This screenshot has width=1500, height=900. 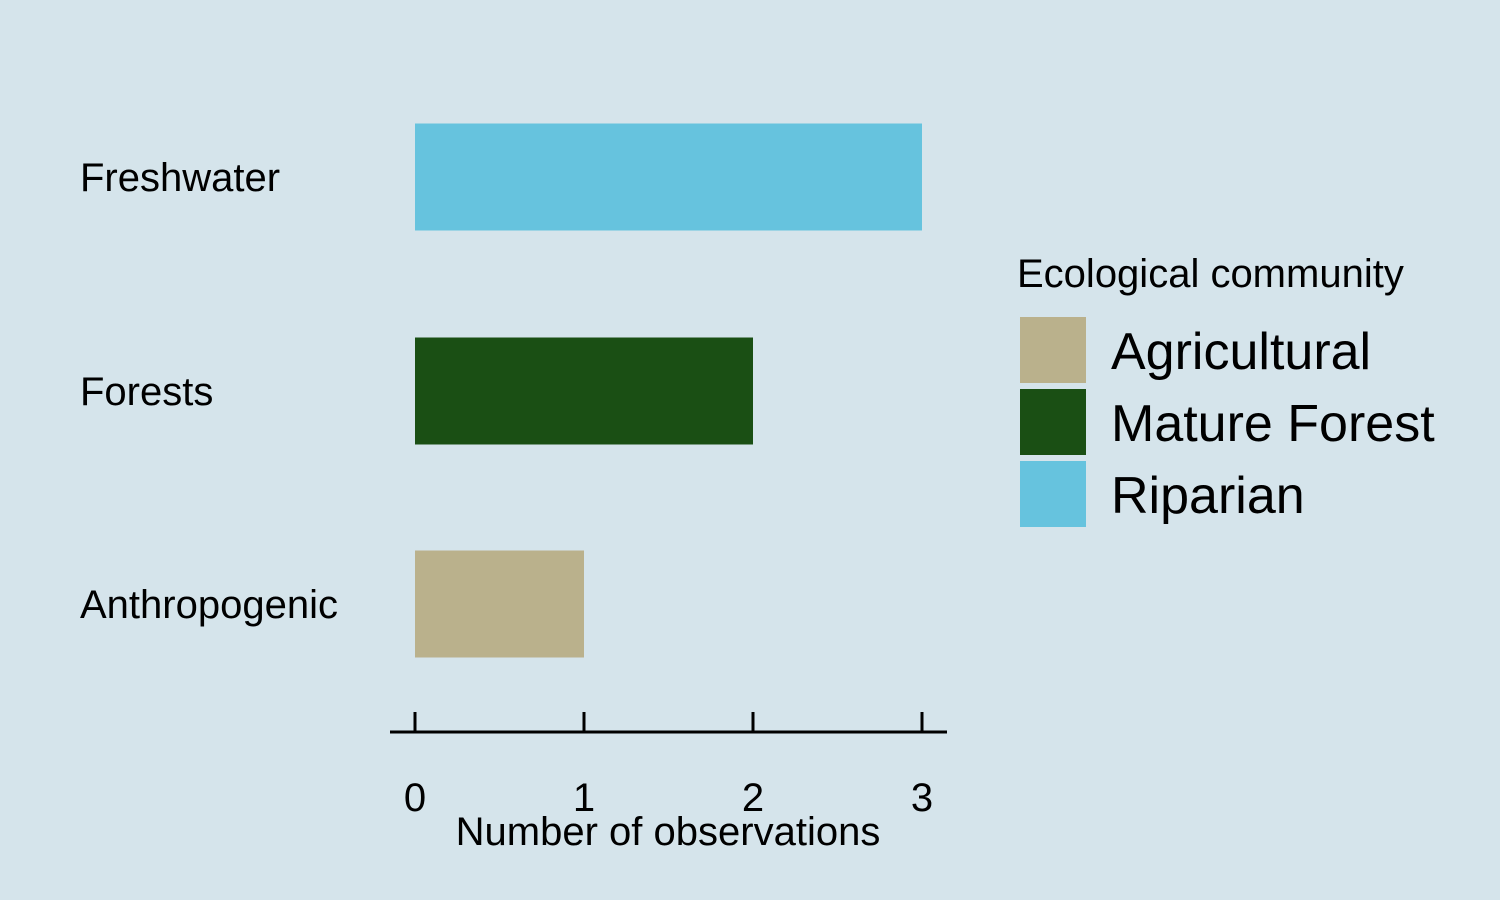 What do you see at coordinates (753, 798) in the screenshot?
I see `x-tick-label-2: 2` at bounding box center [753, 798].